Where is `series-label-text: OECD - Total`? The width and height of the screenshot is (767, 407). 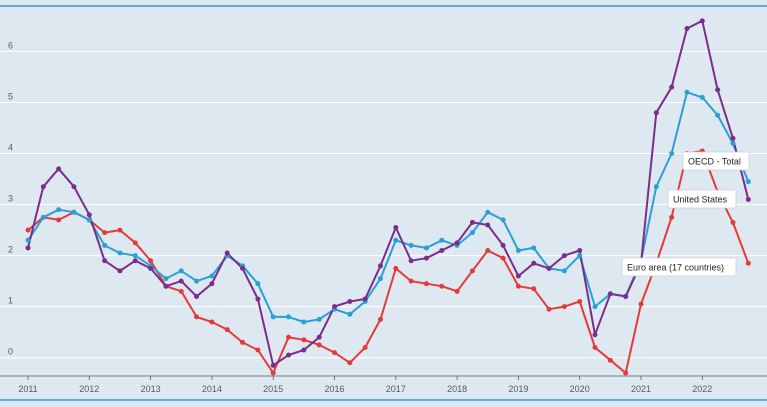
series-label-text: OECD - Total is located at coordinates (714, 162).